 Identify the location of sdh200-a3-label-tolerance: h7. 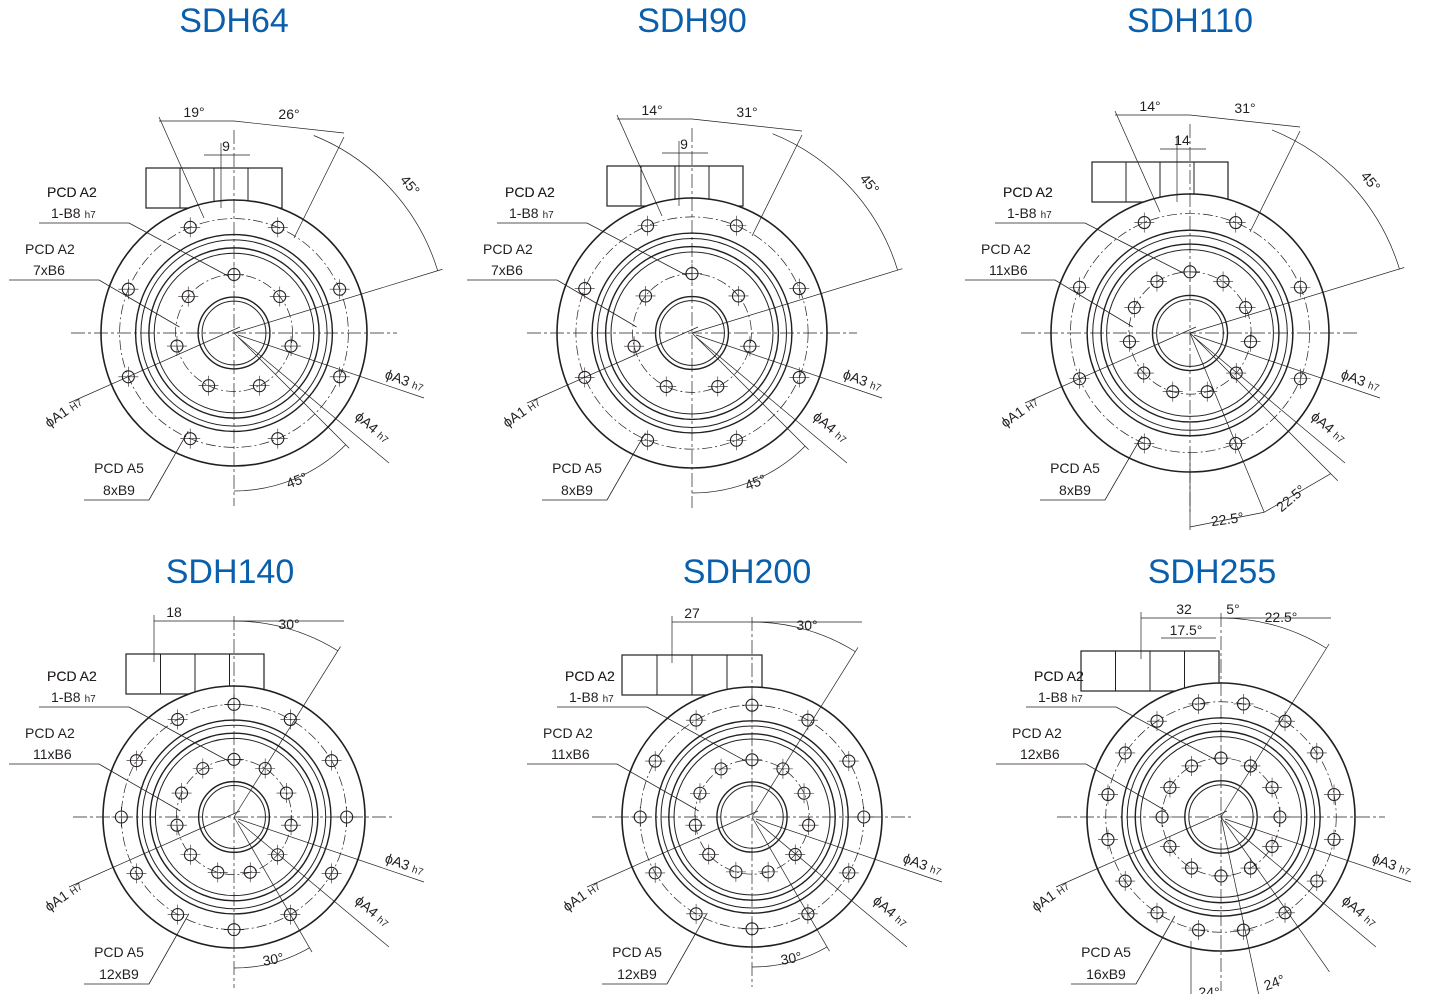
(935, 871).